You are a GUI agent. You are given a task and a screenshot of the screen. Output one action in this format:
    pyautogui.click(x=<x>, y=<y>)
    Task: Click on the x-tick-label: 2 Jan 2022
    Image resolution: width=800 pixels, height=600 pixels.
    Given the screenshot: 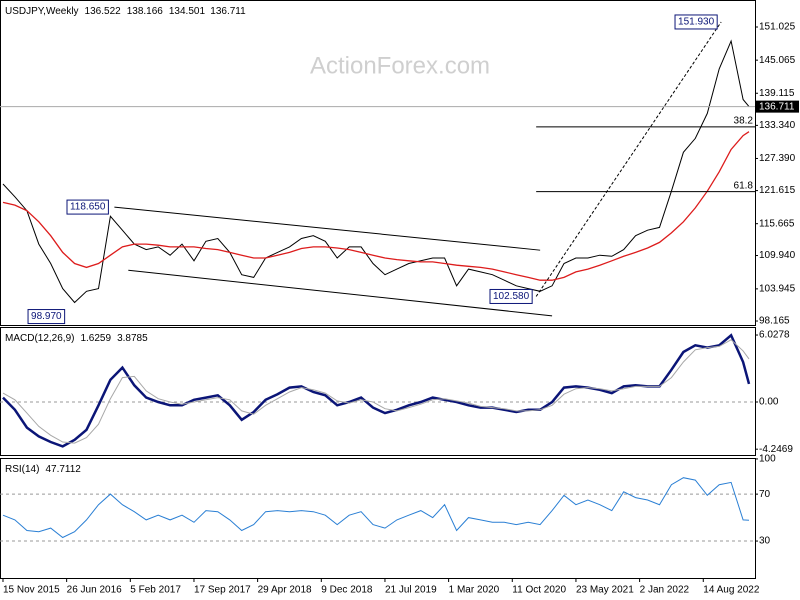 What is the action you would take?
    pyautogui.click(x=665, y=590)
    